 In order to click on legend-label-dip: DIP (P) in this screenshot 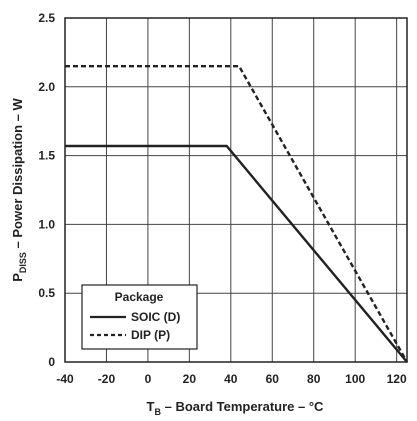, I will do `click(150, 335)`.